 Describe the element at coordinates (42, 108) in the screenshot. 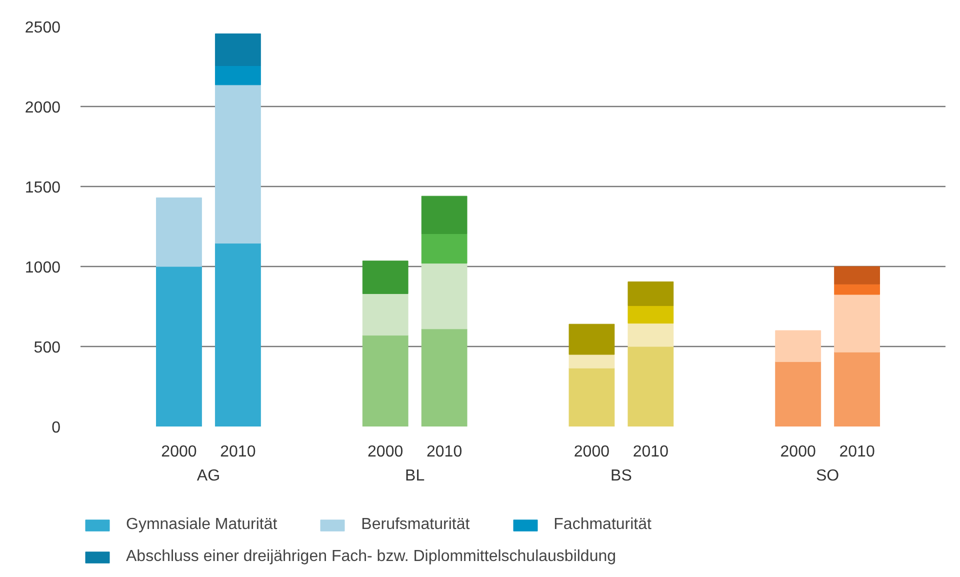

I see `y-tick-label: 2000` at that location.